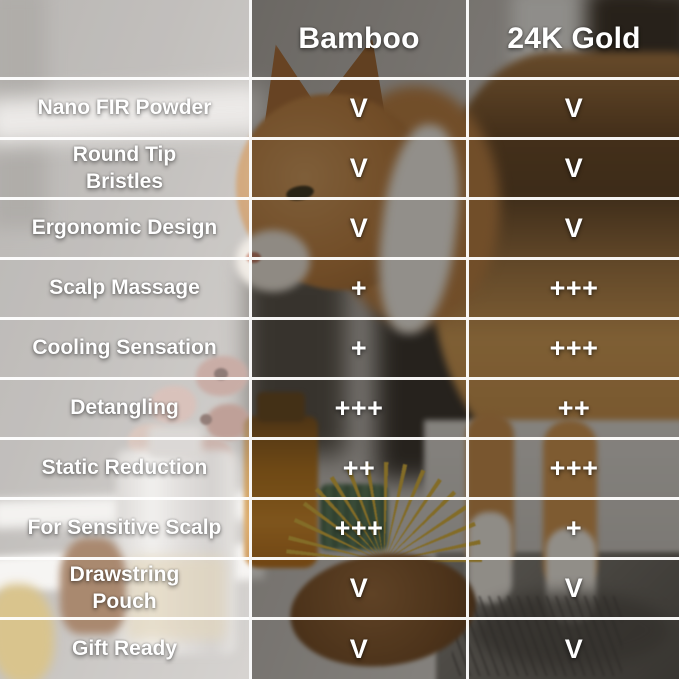 This screenshot has width=679, height=679. I want to click on flower-center, so click(206, 419).